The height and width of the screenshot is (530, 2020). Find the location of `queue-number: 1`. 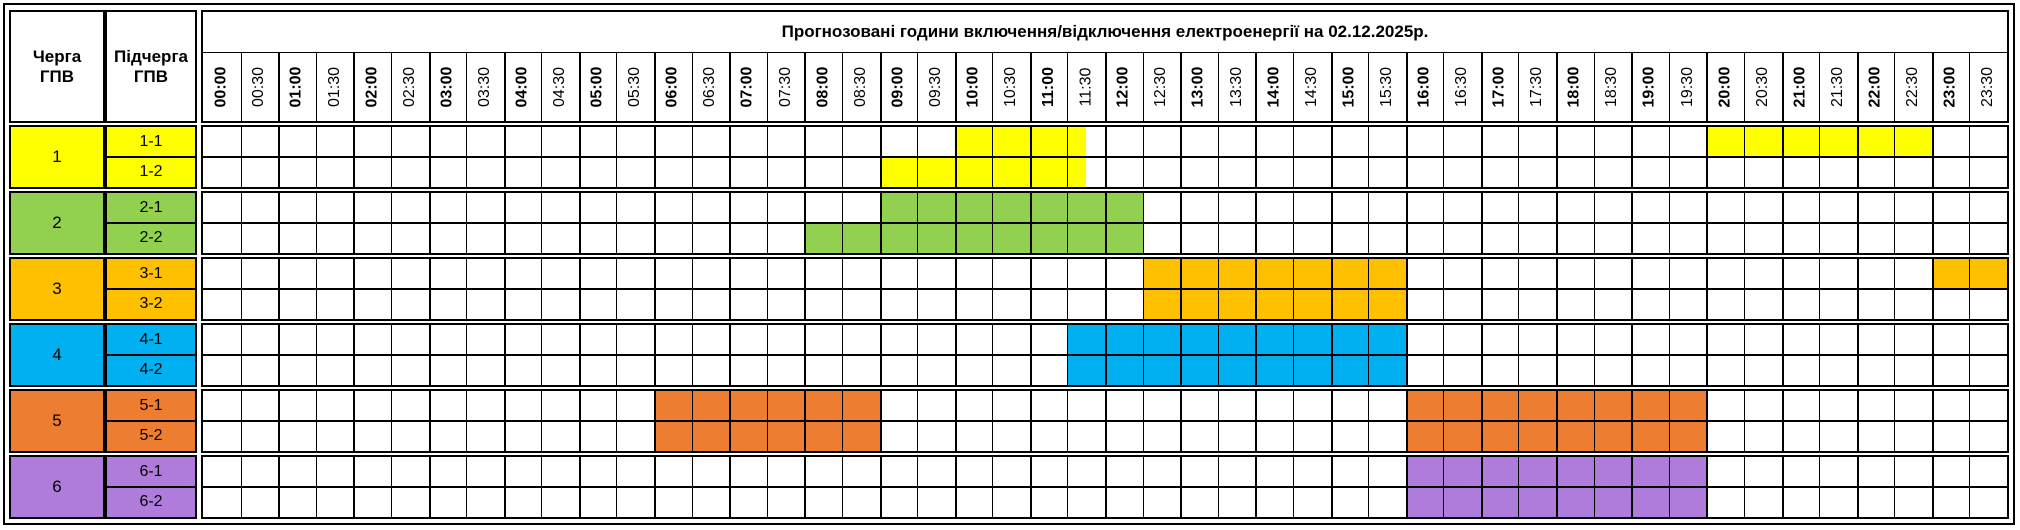

queue-number: 1 is located at coordinates (57, 156).